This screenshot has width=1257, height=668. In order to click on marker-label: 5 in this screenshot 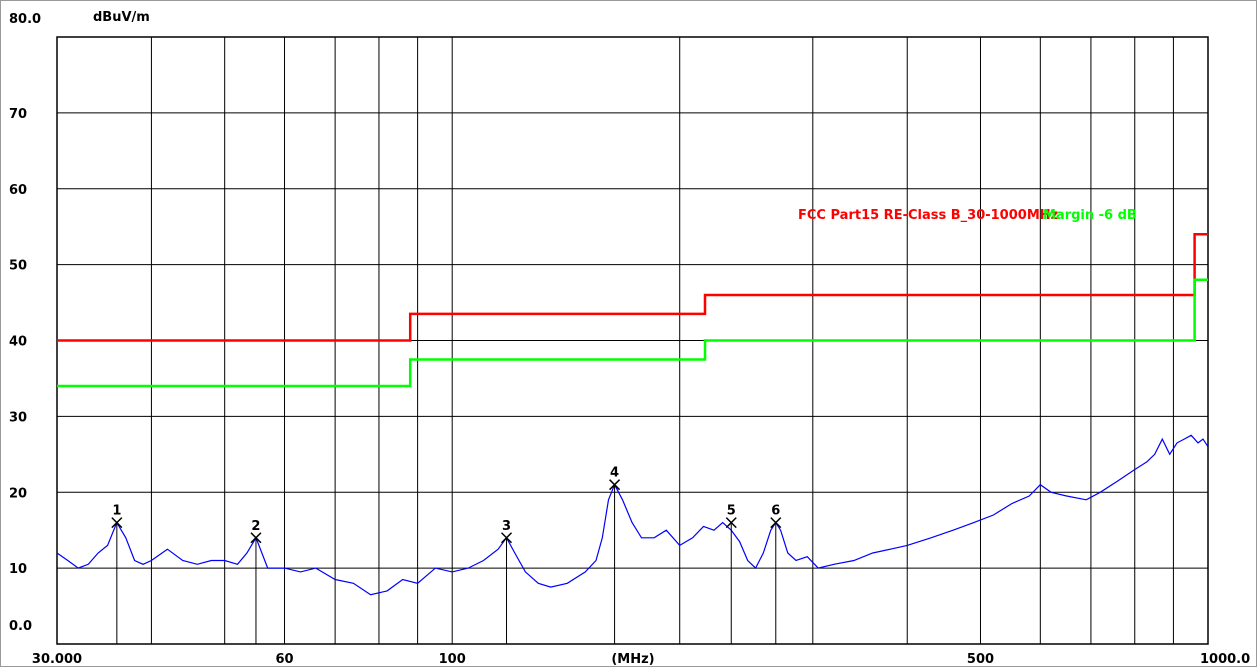, I will do `click(731, 511)`.